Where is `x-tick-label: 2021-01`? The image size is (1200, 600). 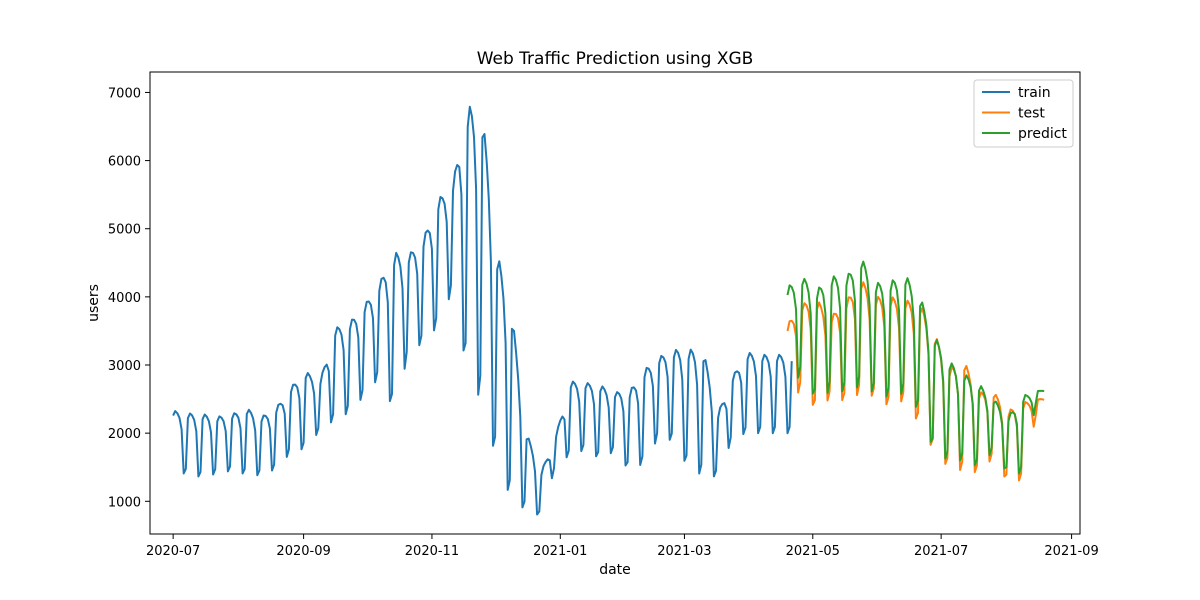 x-tick-label: 2021-01 is located at coordinates (560, 551).